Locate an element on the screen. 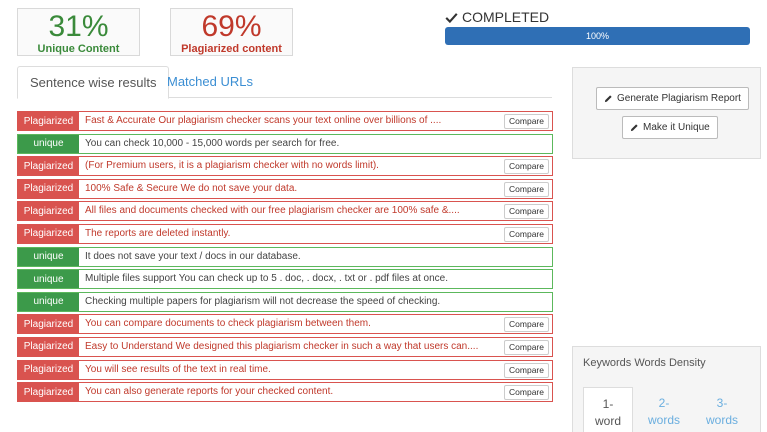 This screenshot has width=767, height=432. unique-content-stat: 31% Unique Content is located at coordinates (78, 32).